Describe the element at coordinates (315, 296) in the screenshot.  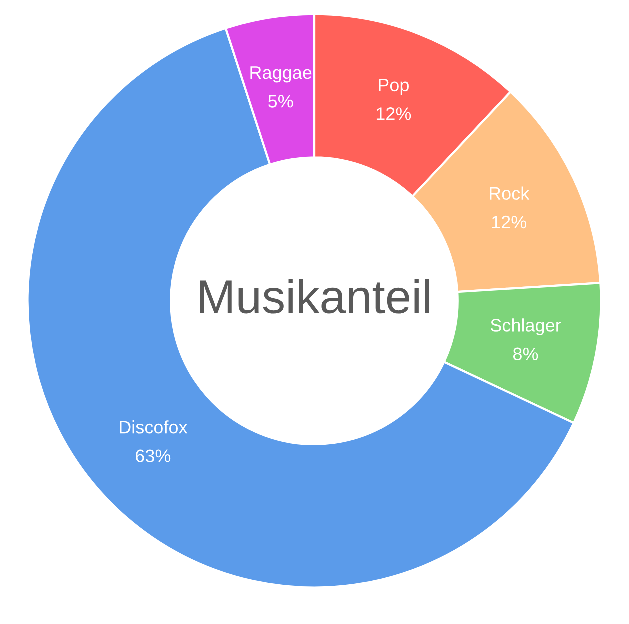
I see `text: Musikanteil` at that location.